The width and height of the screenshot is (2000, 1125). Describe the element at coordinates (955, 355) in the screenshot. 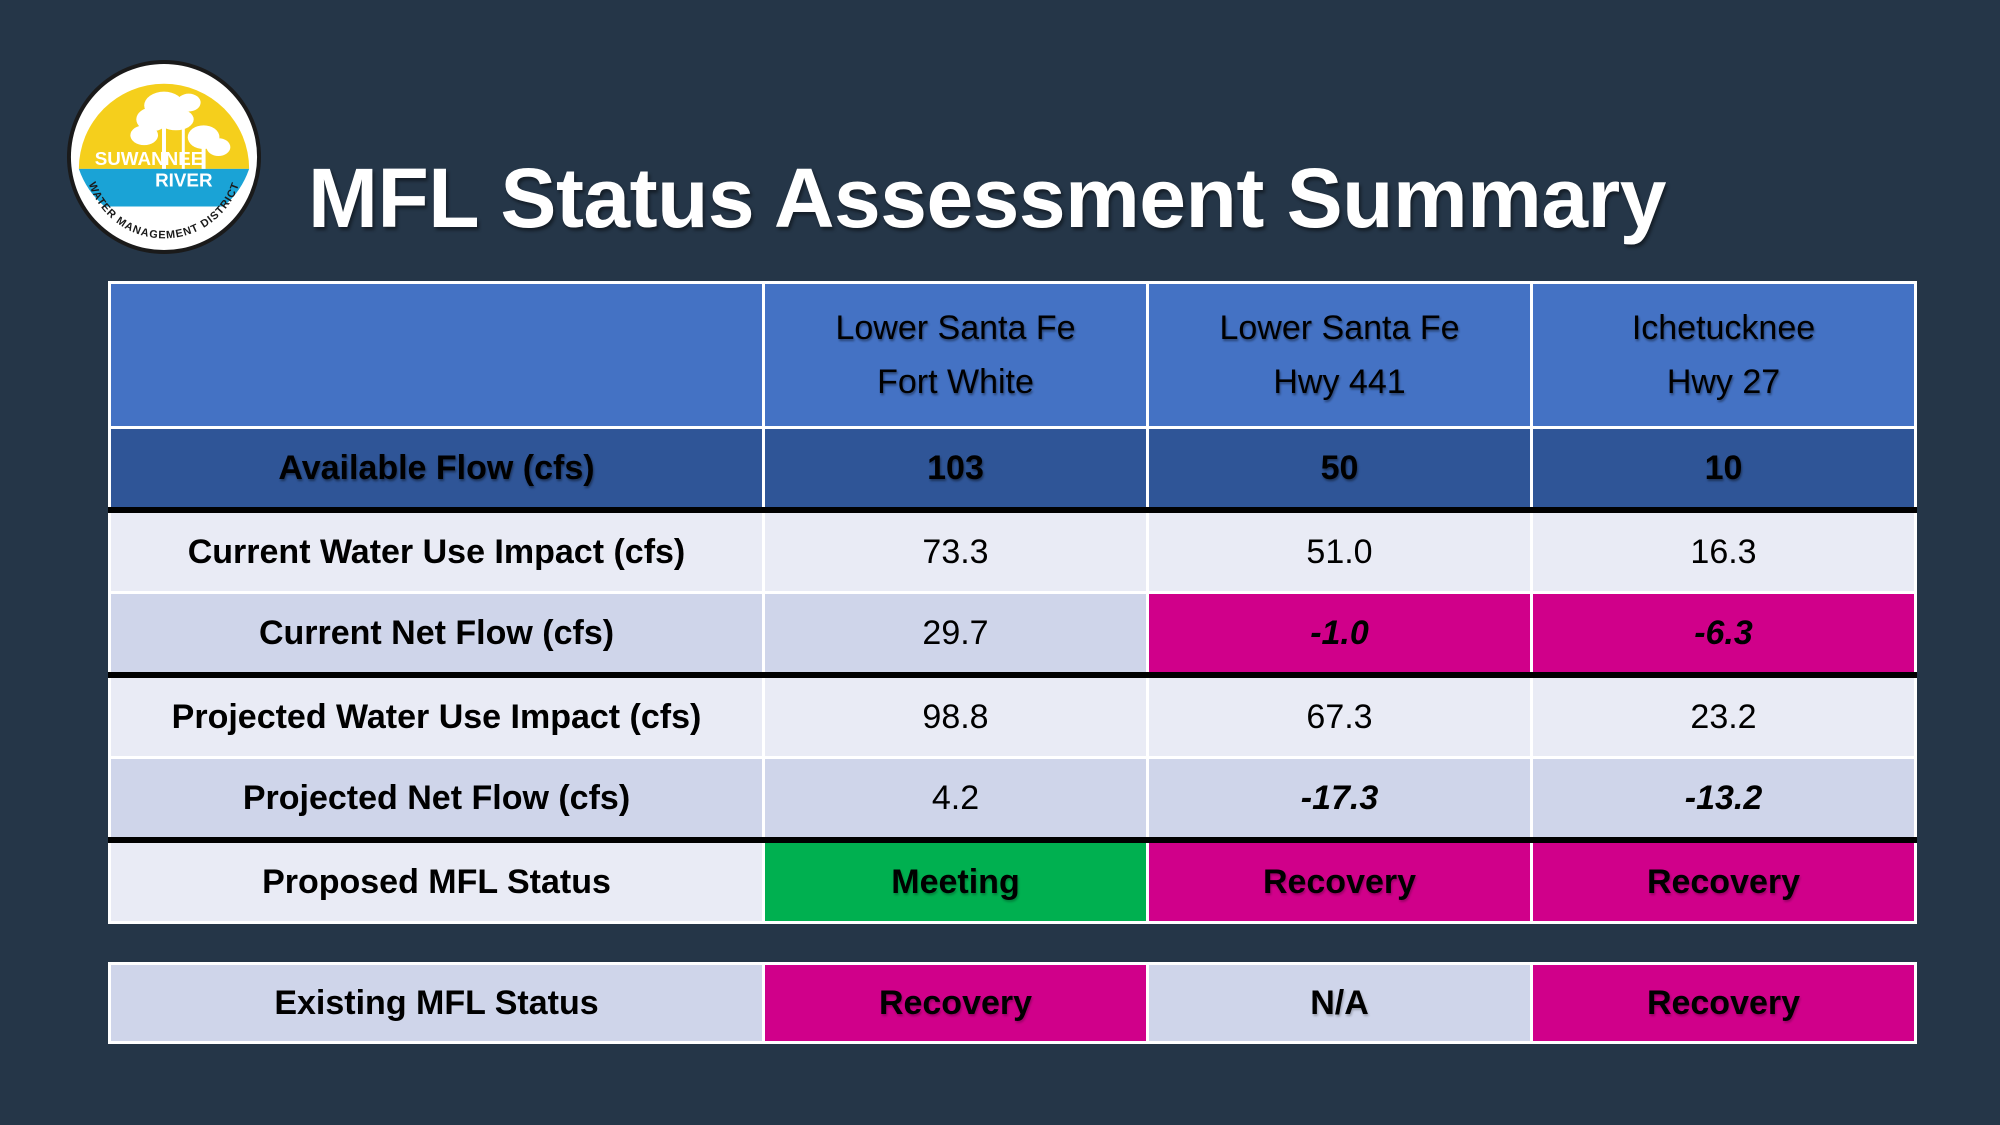

I see `column-header-lower-santa-fe-fort-white: Lower Santa Fe Fort White` at that location.